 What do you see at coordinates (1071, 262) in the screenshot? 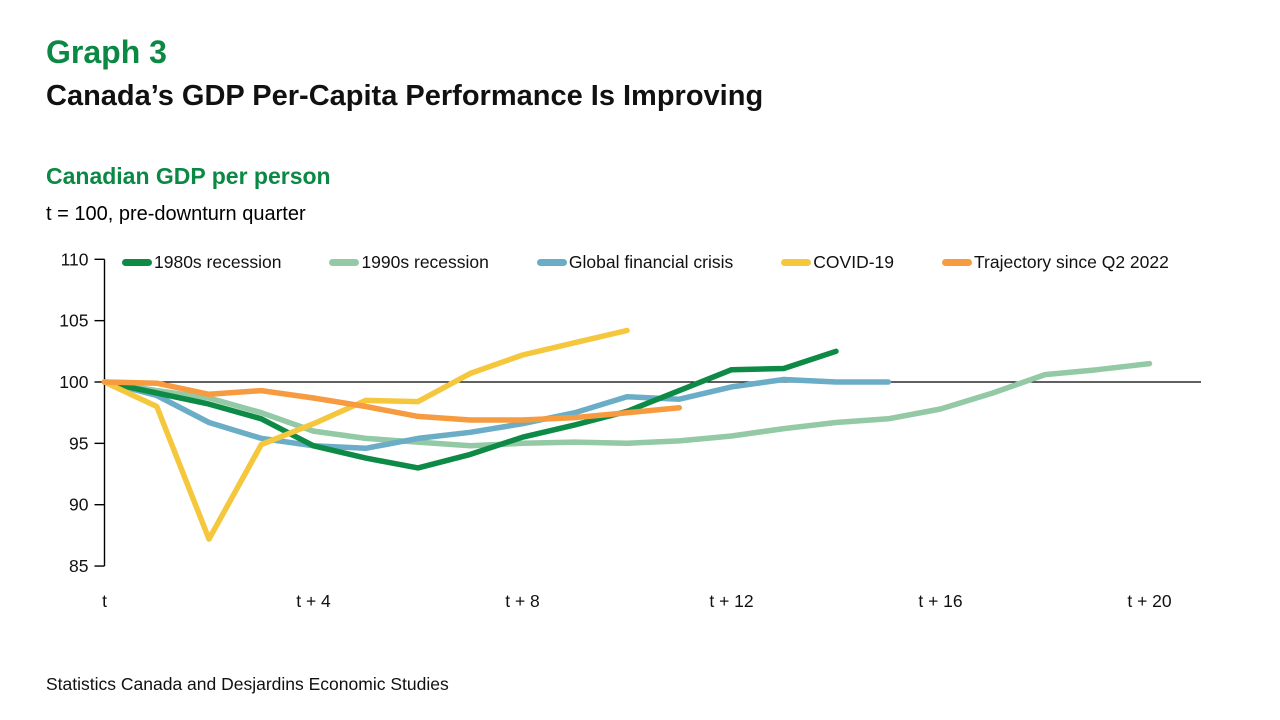
I see `legend-label: Trajectory since Q2 2022` at bounding box center [1071, 262].